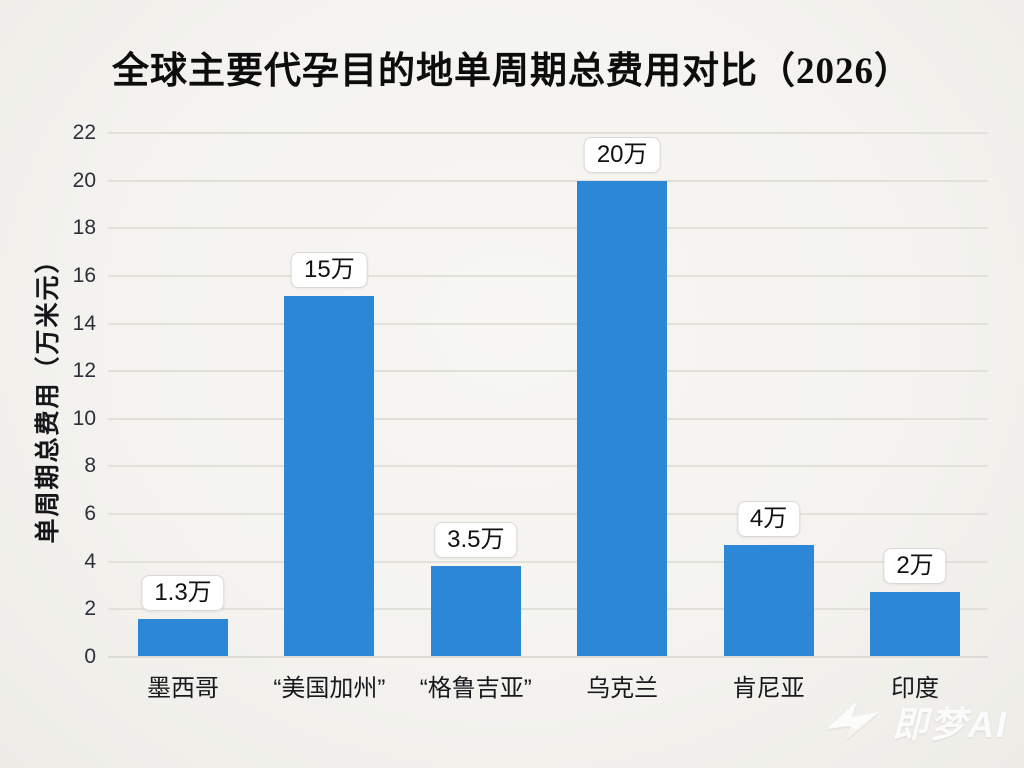 The width and height of the screenshot is (1024, 768). Describe the element at coordinates (512, 71) in the screenshot. I see `chart-title: 全球主要代孕目的地单周期总费用对比（2026）` at that location.